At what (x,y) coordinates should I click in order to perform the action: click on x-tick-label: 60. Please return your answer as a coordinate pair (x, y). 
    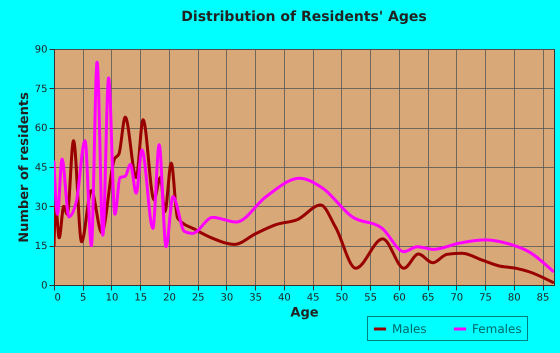
    Looking at the image, I should click on (399, 298).